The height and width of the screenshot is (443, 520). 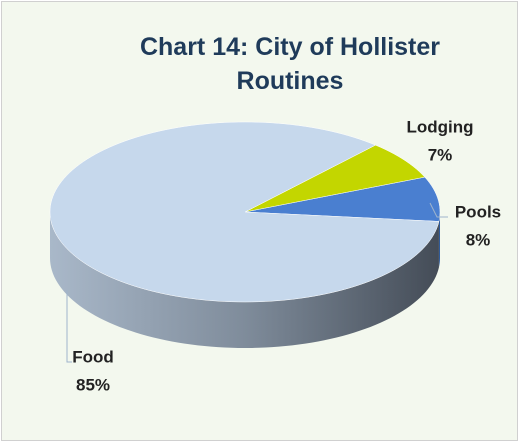 What do you see at coordinates (478, 239) in the screenshot?
I see `data-label-value: 8%` at bounding box center [478, 239].